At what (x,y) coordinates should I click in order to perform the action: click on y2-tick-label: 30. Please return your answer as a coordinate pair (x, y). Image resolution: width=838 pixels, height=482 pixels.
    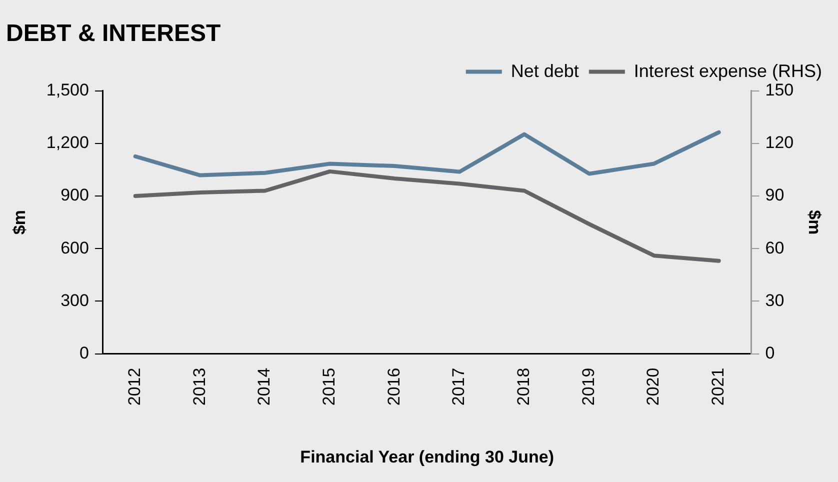
    Looking at the image, I should click on (774, 300).